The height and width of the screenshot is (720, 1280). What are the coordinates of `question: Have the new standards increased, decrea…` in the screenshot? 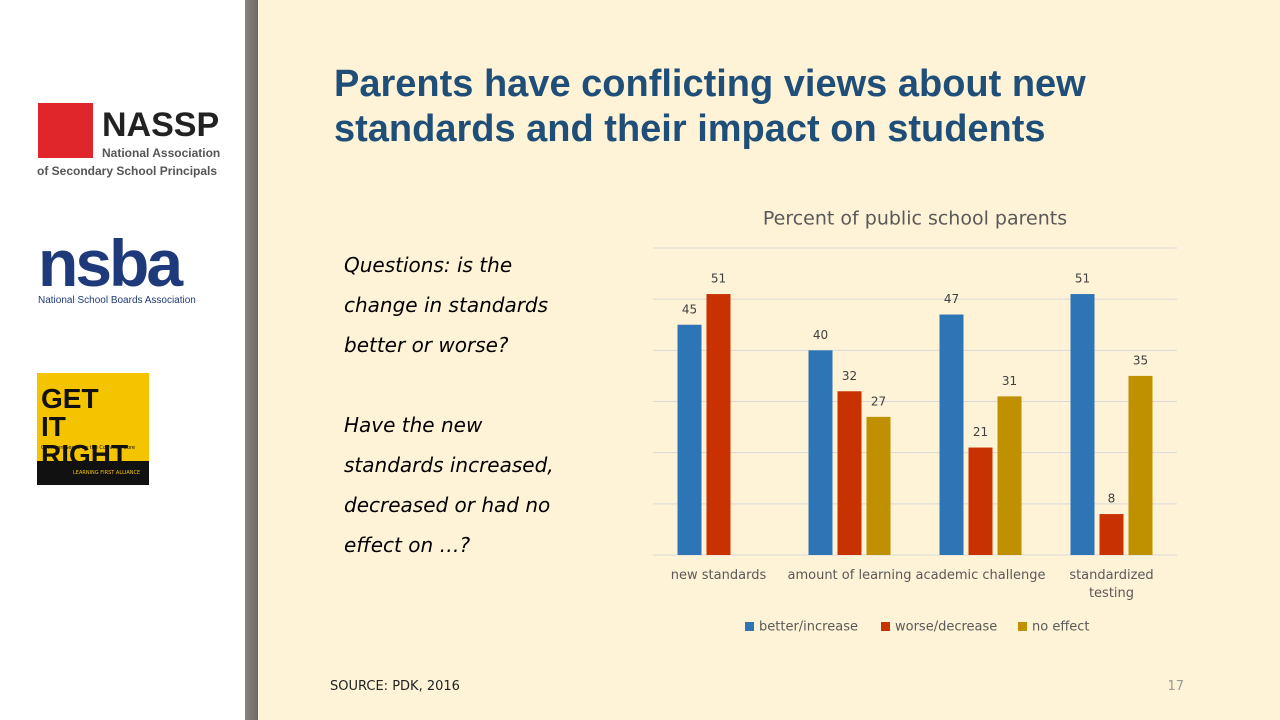 It's located at (449, 485).